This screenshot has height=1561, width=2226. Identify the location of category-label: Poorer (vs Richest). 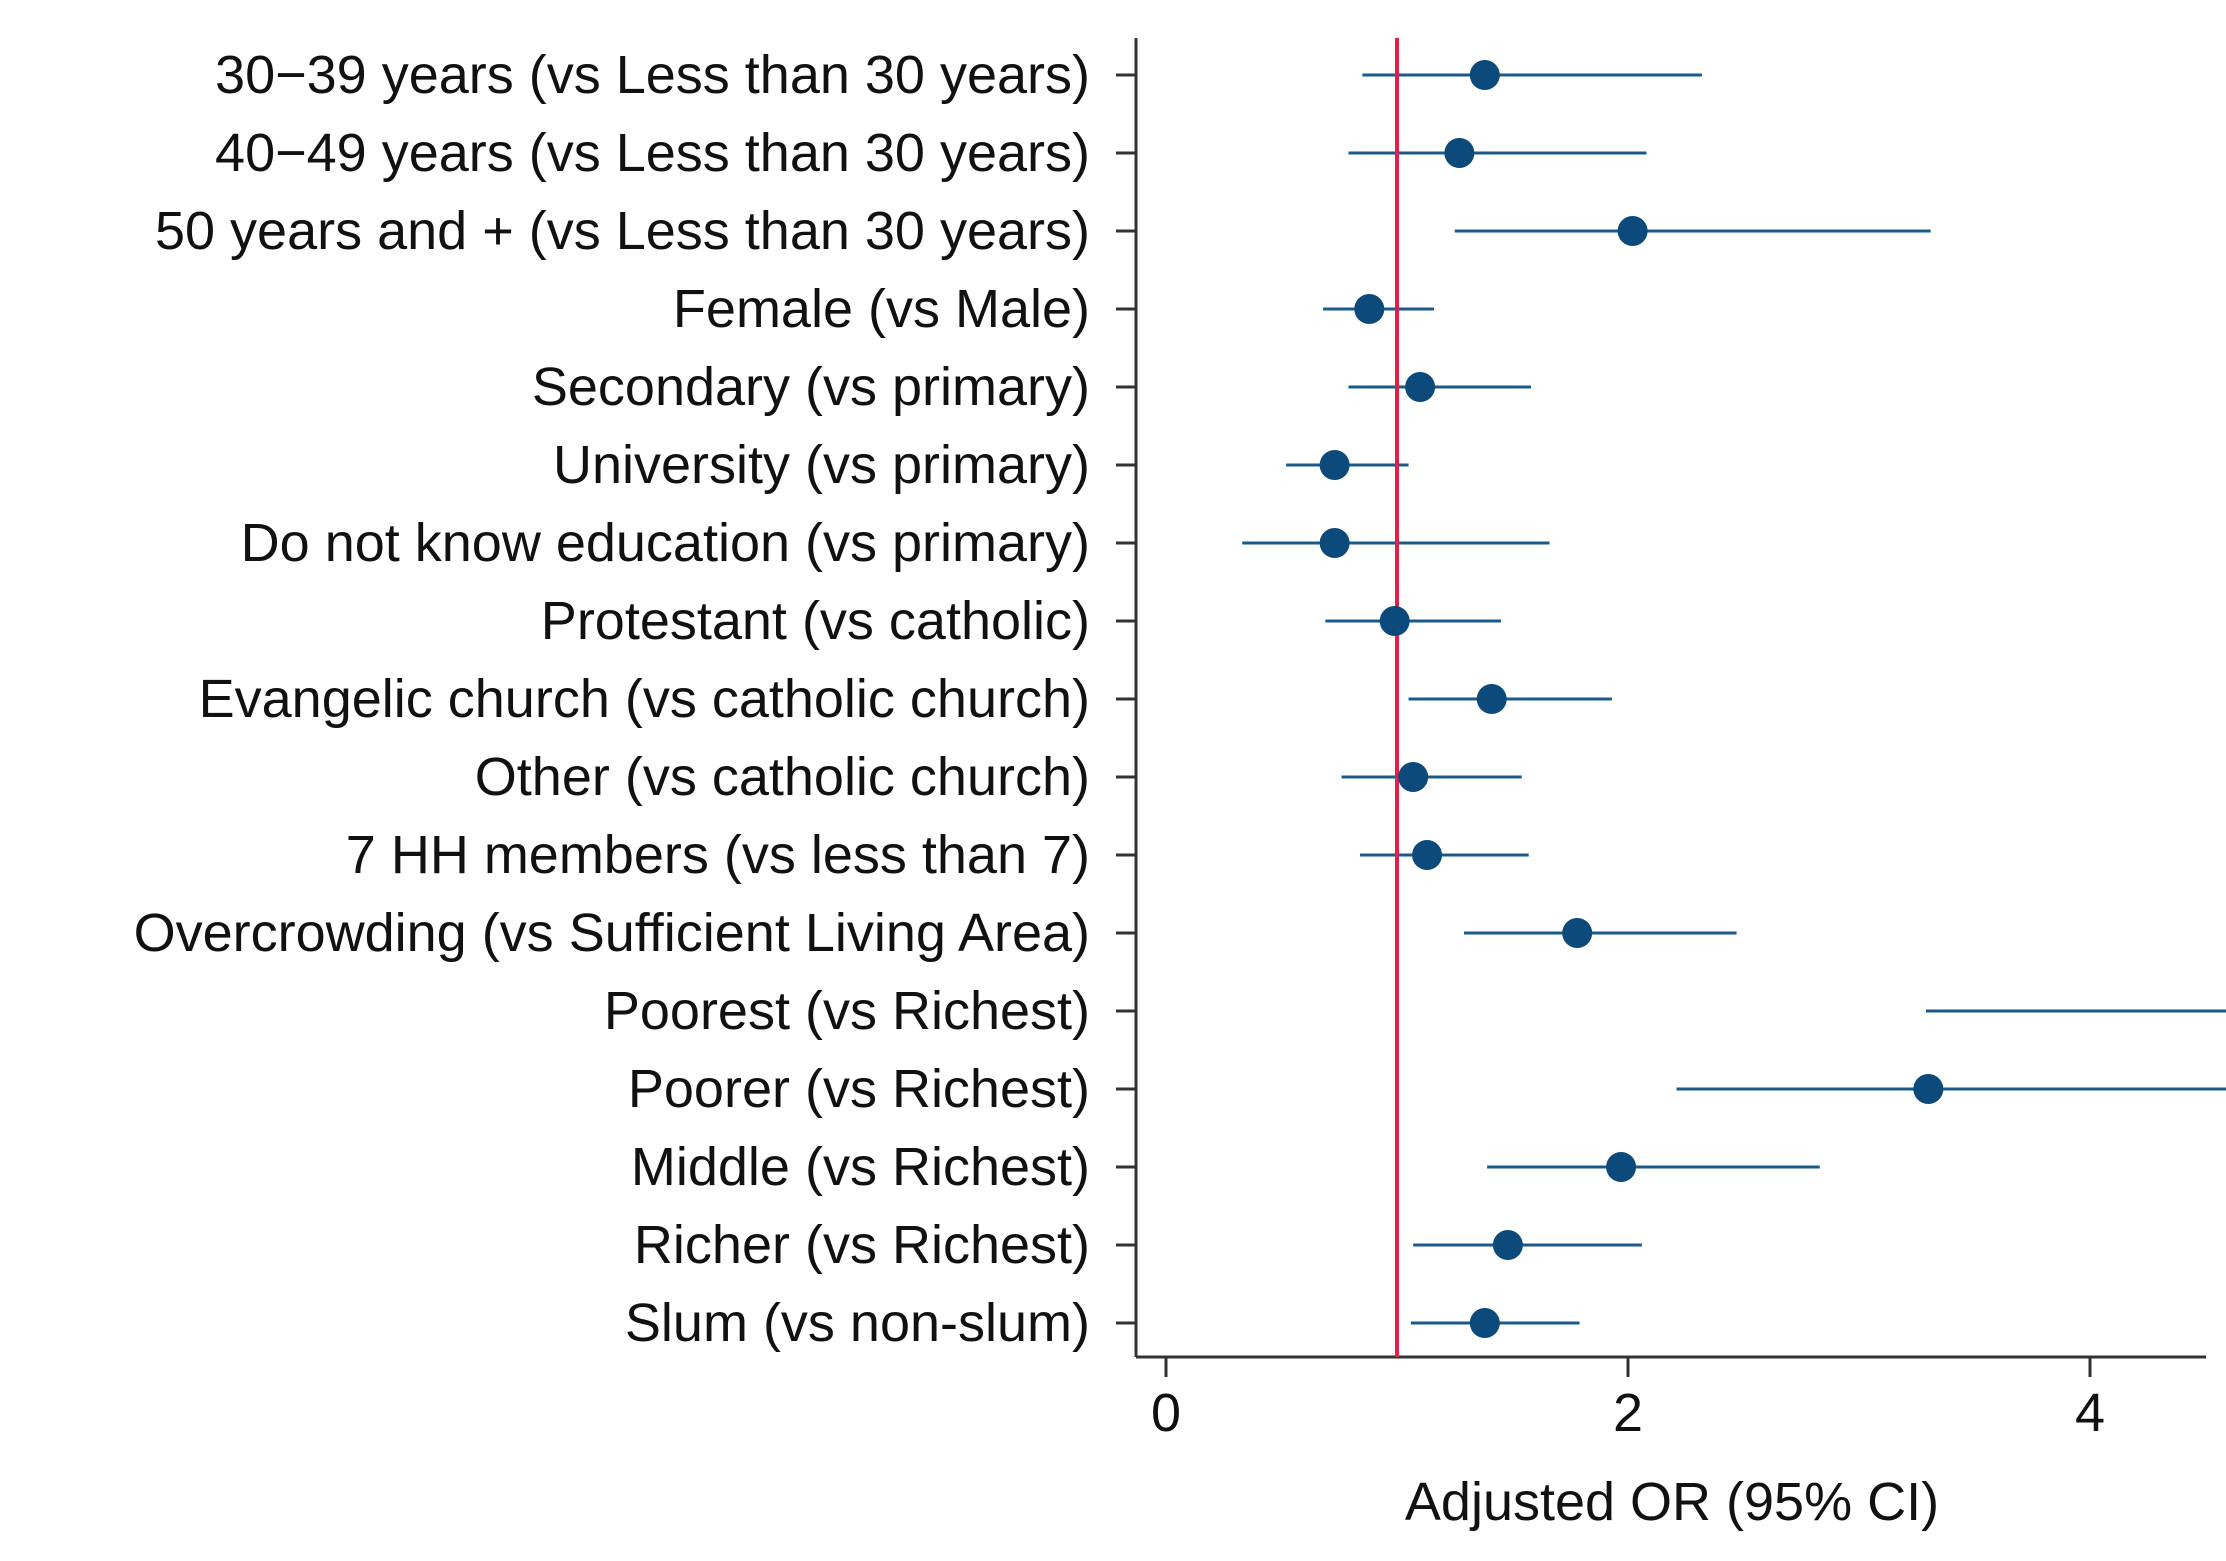
(859, 1089).